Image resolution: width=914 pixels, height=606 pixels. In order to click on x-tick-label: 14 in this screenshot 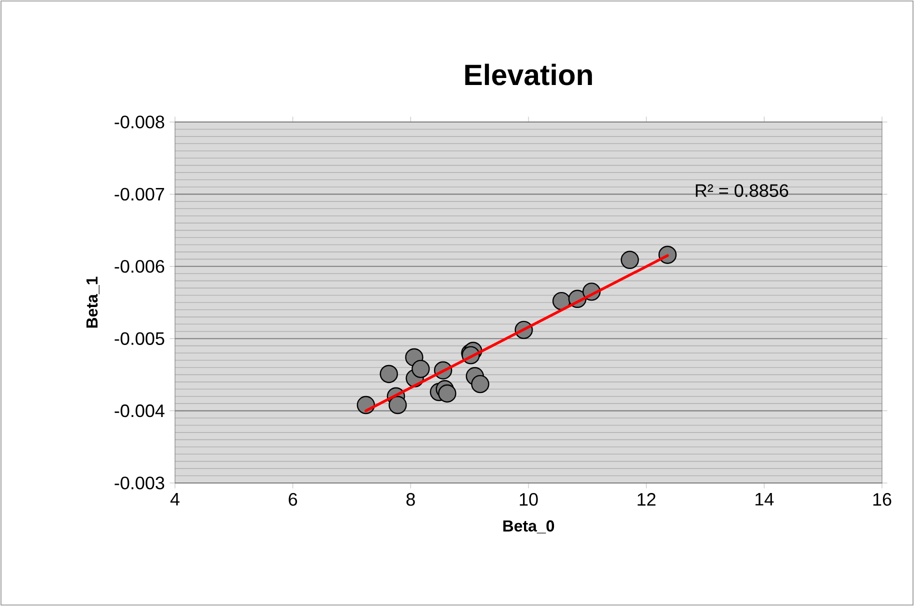, I will do `click(765, 499)`.